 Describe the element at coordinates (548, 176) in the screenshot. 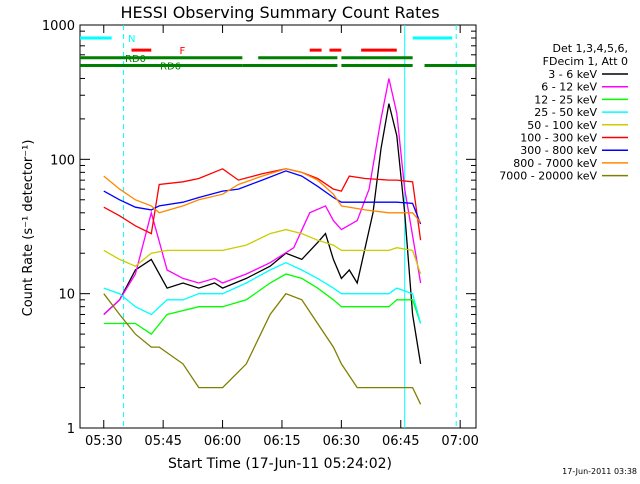

I see `legend-entry-label: 7000 - 20000 keV` at that location.